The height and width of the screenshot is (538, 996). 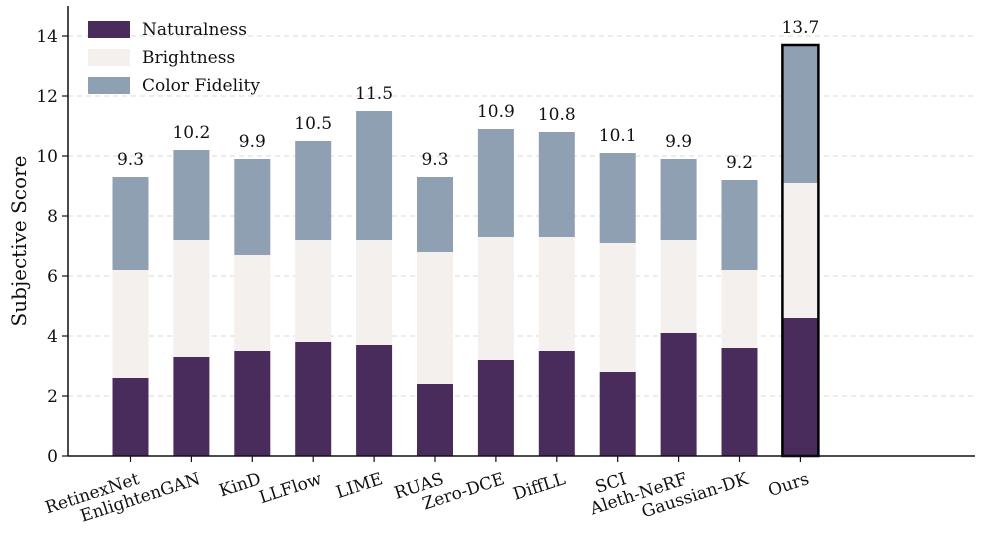 What do you see at coordinates (52, 457) in the screenshot?
I see `y-tick-label: 0` at bounding box center [52, 457].